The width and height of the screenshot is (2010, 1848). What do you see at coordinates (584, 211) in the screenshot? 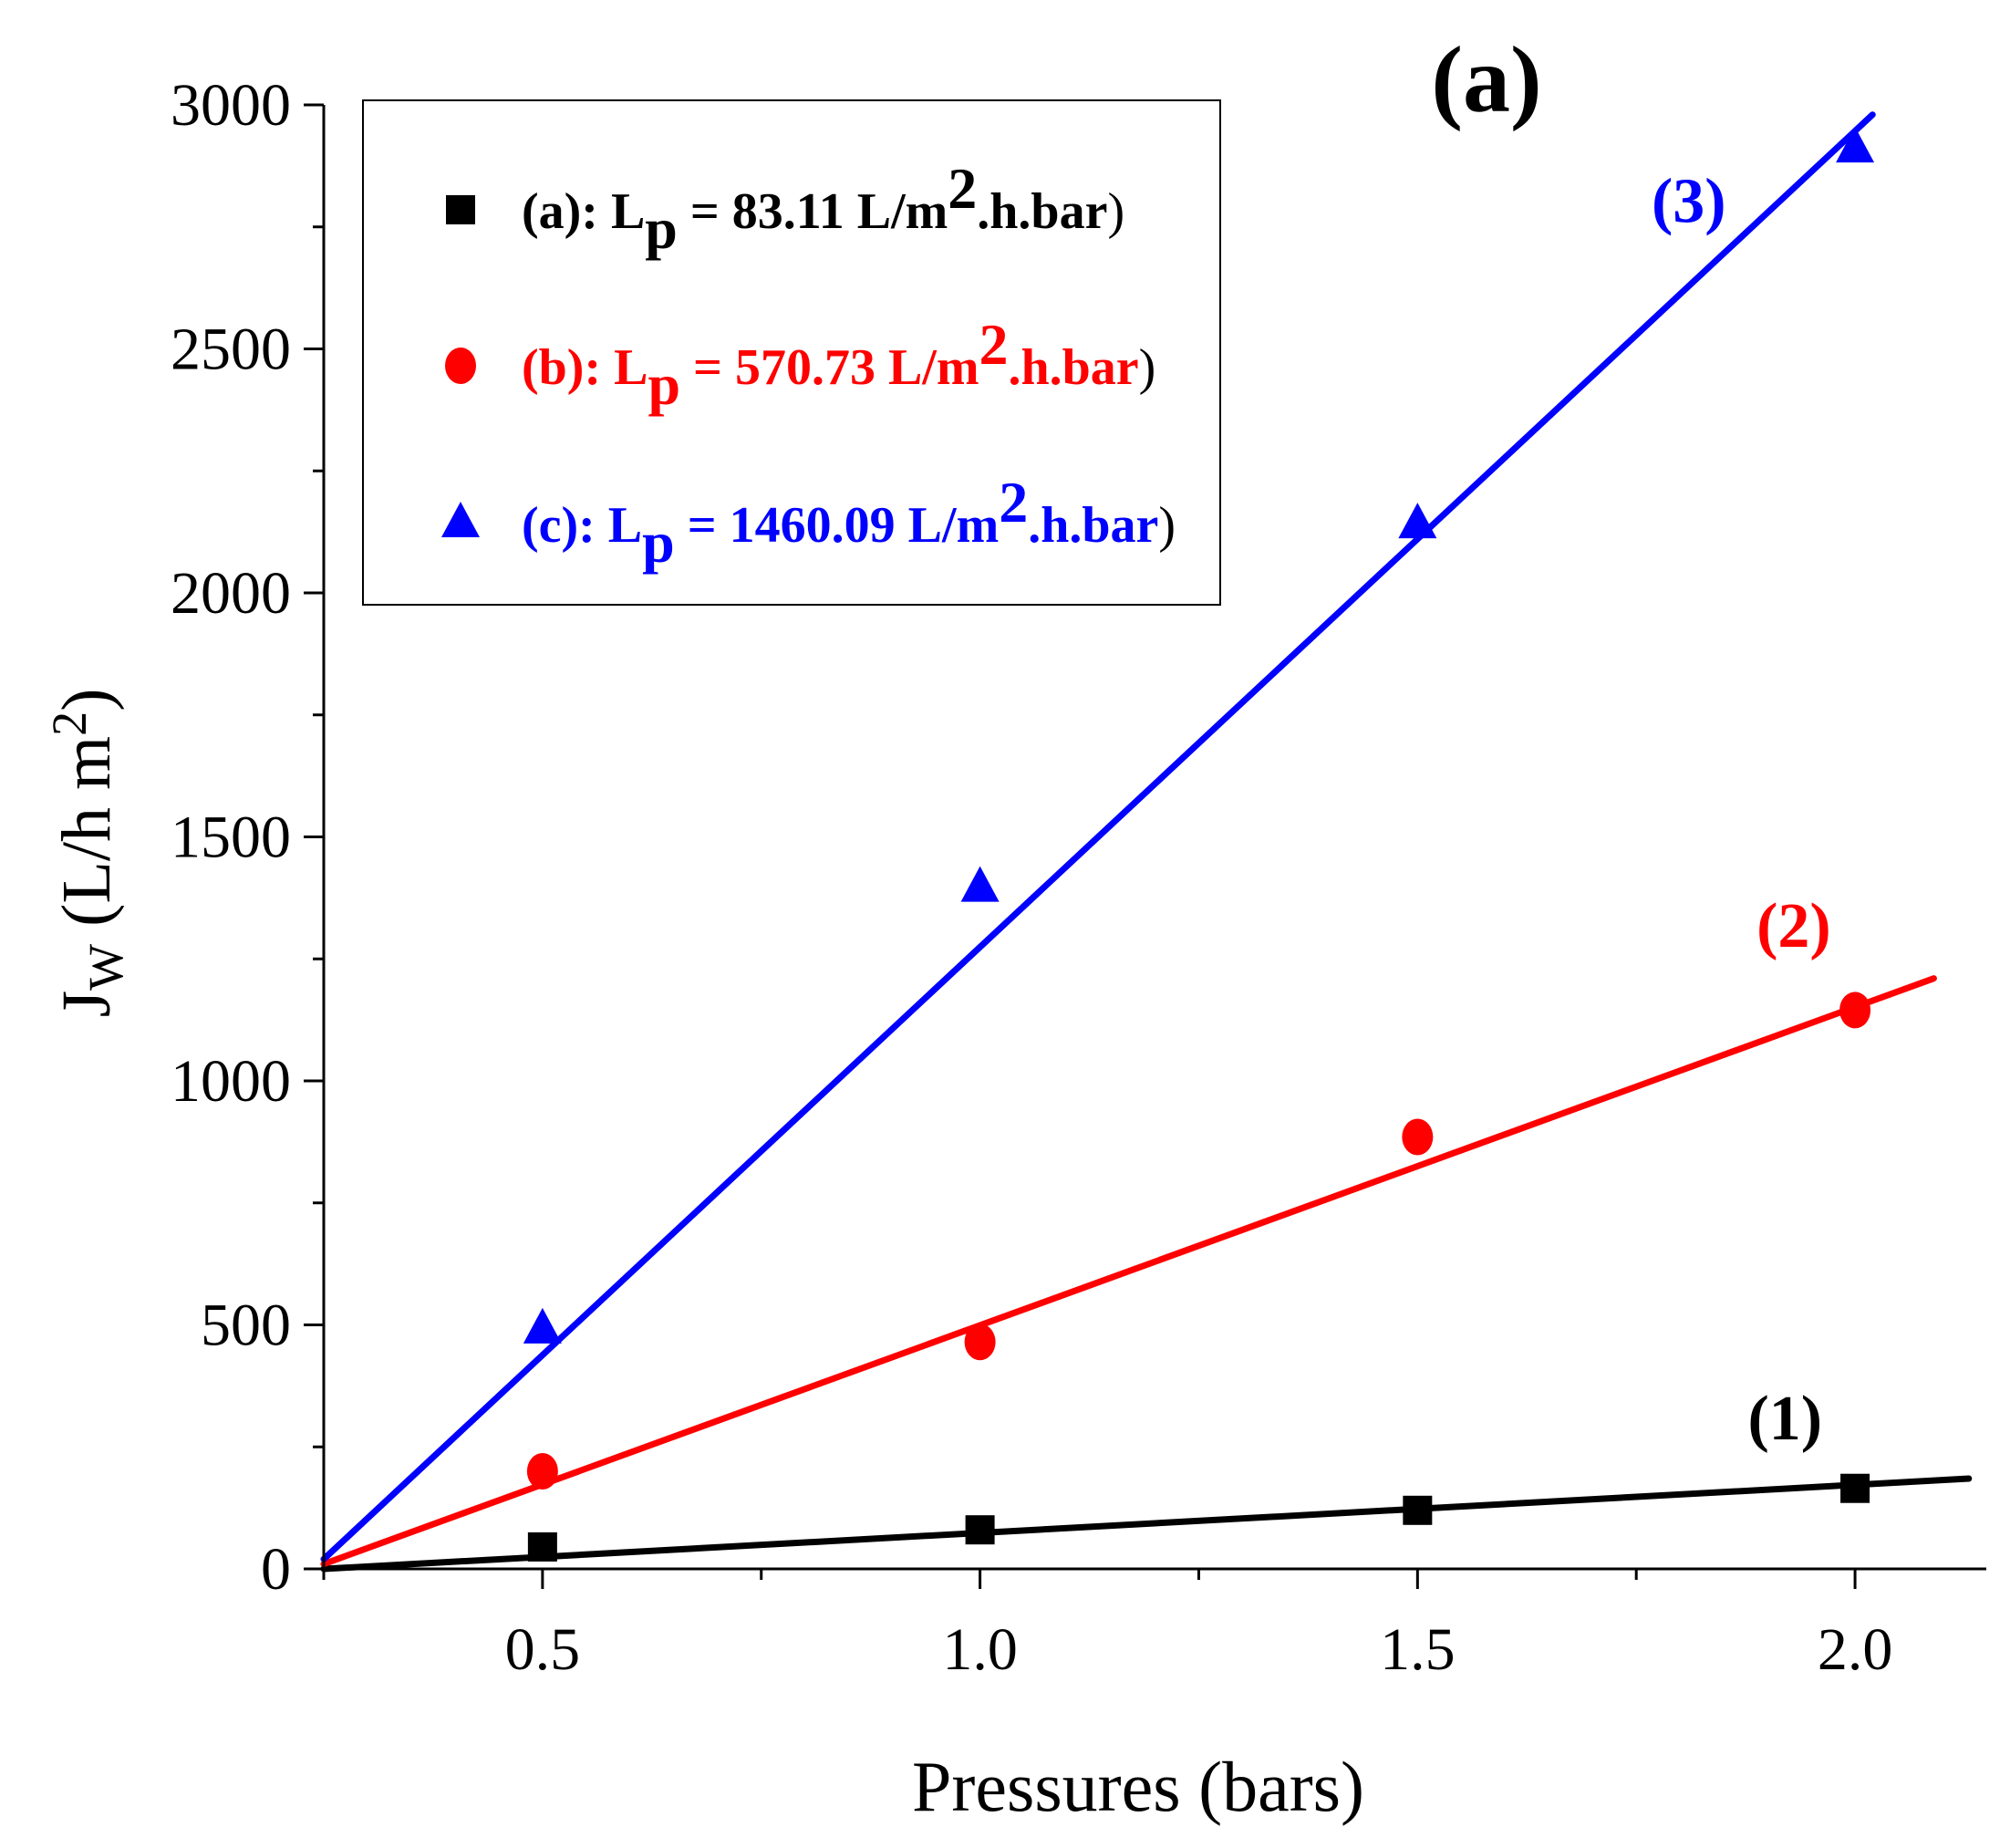
I see `legend-prefix: (a): L` at bounding box center [584, 211].